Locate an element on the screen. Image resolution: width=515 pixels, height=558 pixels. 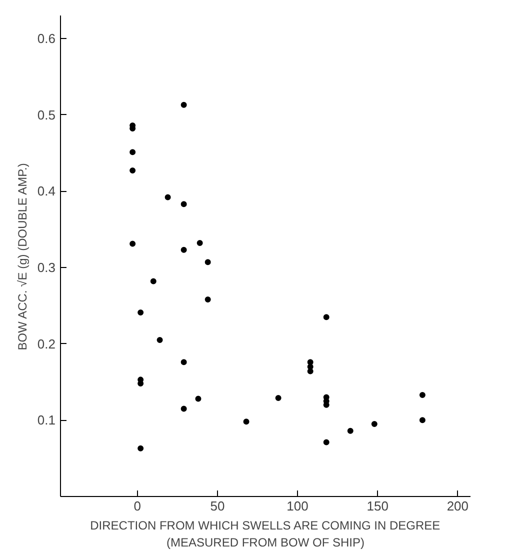
y-axis-title: BOW ACC. √E (g) (DOUBLE AMP.) is located at coordinates (22, 256).